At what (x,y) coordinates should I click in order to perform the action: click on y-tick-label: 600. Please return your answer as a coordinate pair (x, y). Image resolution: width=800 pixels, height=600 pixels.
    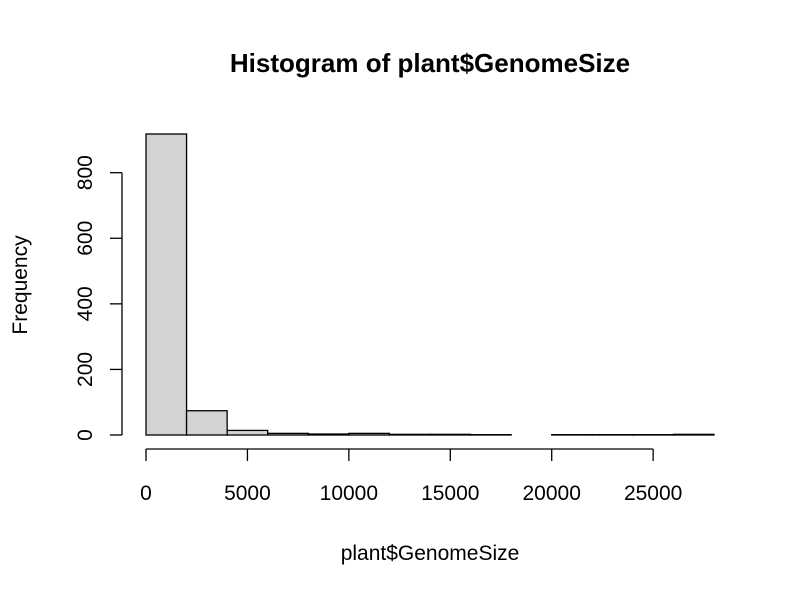
    Looking at the image, I should click on (85, 238).